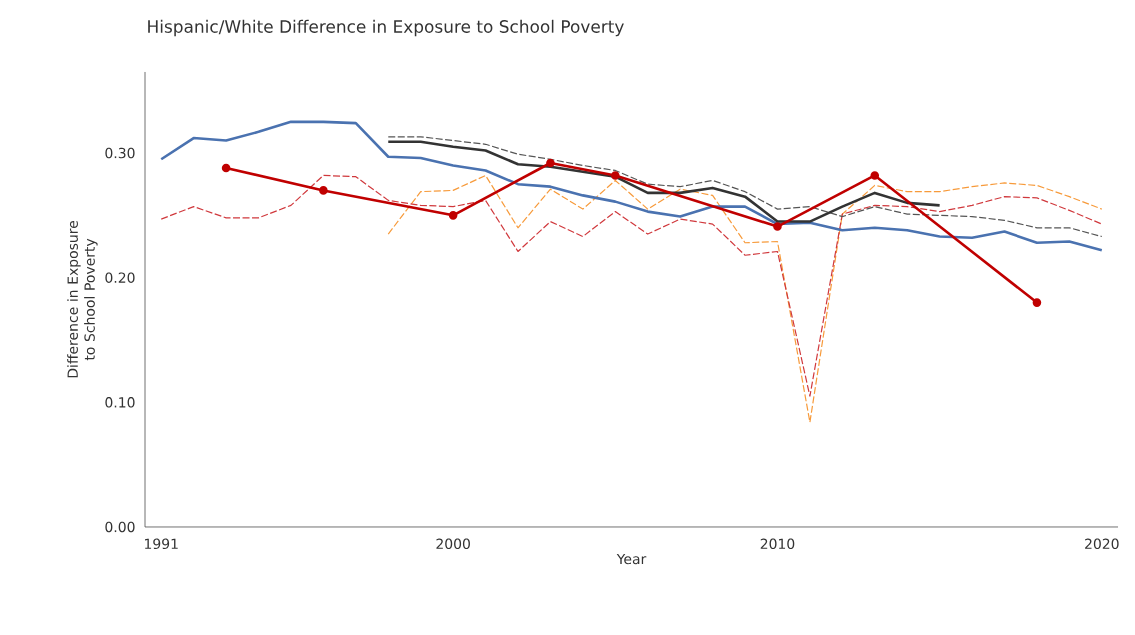 Image resolution: width=1135 pixels, height=635 pixels. I want to click on x-tick-label: 2010, so click(777, 544).